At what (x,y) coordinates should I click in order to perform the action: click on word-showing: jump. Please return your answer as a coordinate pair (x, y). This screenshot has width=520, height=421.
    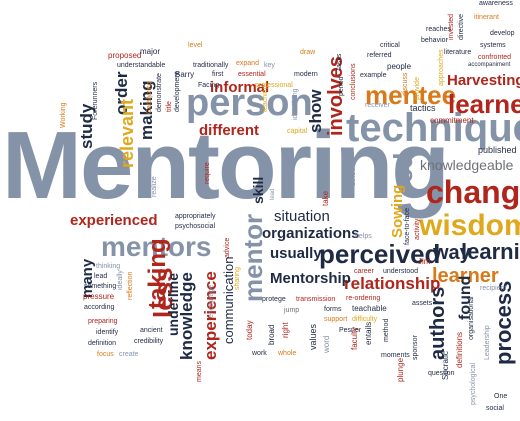
    Looking at the image, I should click on (292, 310).